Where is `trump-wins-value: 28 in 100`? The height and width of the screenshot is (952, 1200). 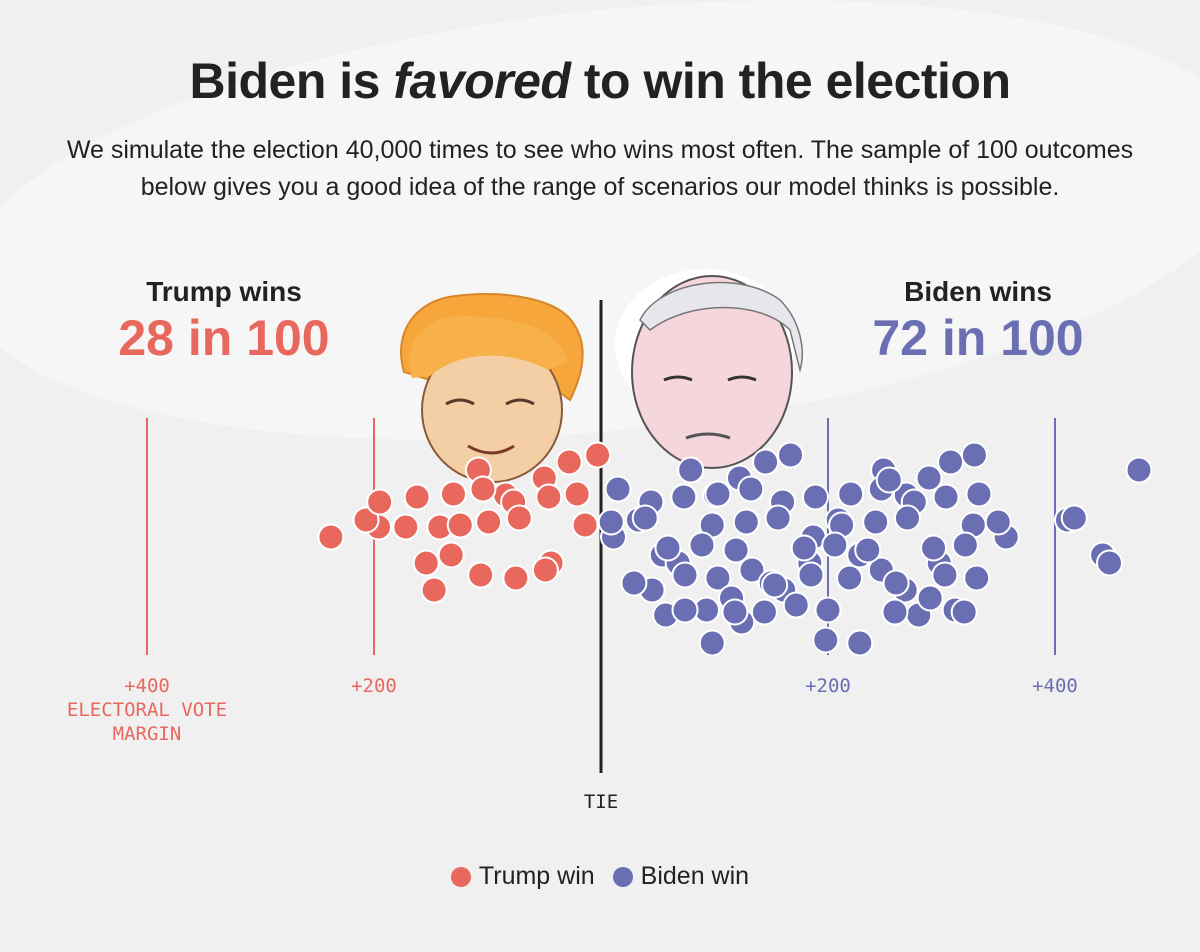 trump-wins-value: 28 in 100 is located at coordinates (224, 338).